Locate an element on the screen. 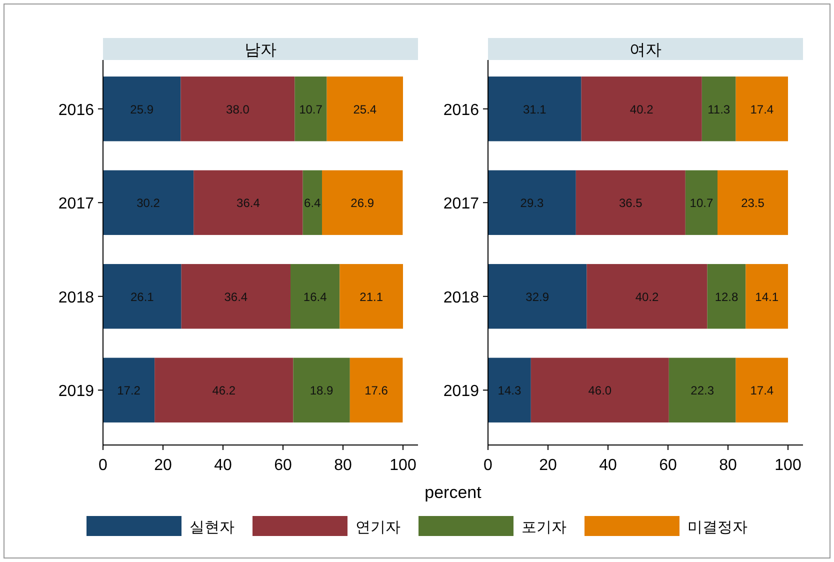 This screenshot has height=562, width=834. data-label: 30.2 is located at coordinates (148, 203).